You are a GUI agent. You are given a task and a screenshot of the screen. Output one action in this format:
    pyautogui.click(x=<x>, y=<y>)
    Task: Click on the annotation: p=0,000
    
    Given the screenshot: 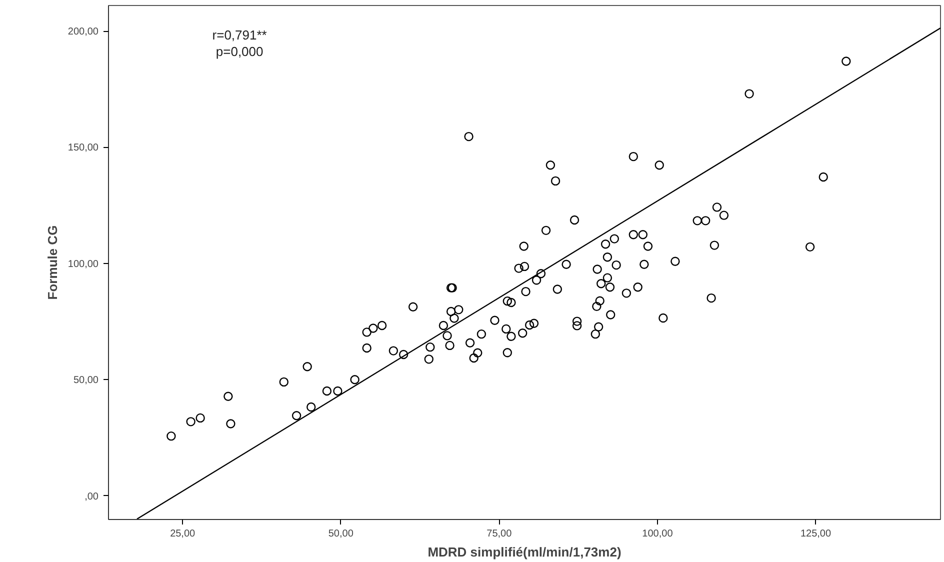 What is the action you would take?
    pyautogui.click(x=240, y=51)
    